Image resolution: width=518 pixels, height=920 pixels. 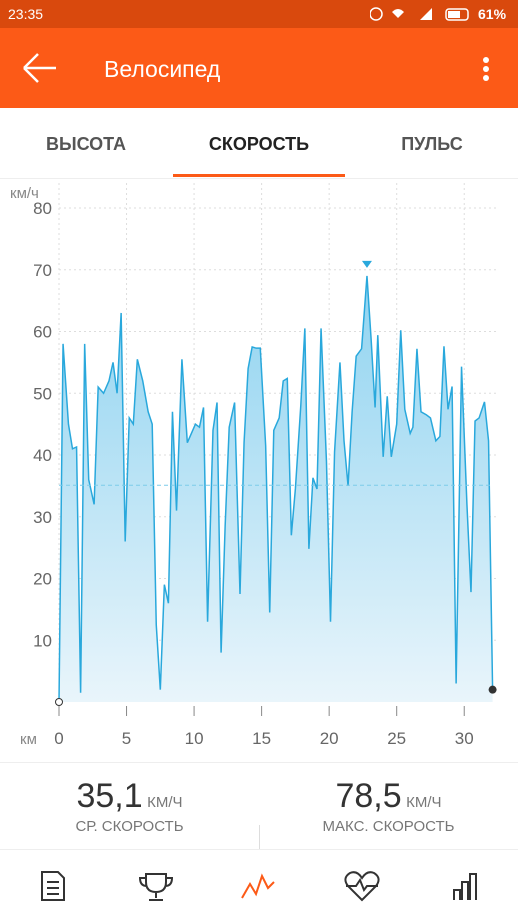 What do you see at coordinates (261, 738) in the screenshot?
I see `x-tick-label: 15` at bounding box center [261, 738].